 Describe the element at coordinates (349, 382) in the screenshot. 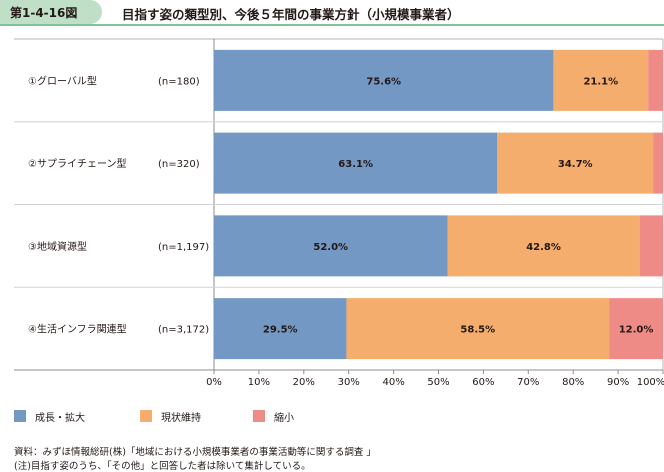

I see `x-tick-label: 30%` at that location.